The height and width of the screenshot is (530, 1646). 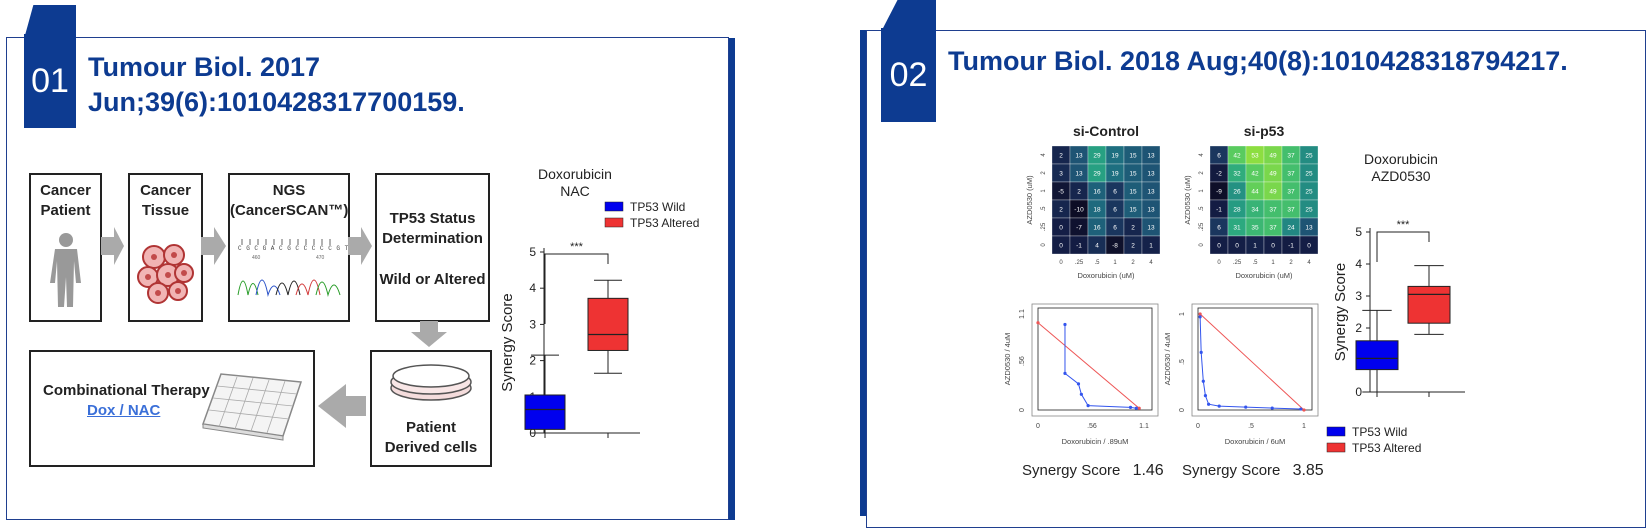 What do you see at coordinates (256, 258) in the screenshot?
I see `sequence-pos-start: 460` at bounding box center [256, 258].